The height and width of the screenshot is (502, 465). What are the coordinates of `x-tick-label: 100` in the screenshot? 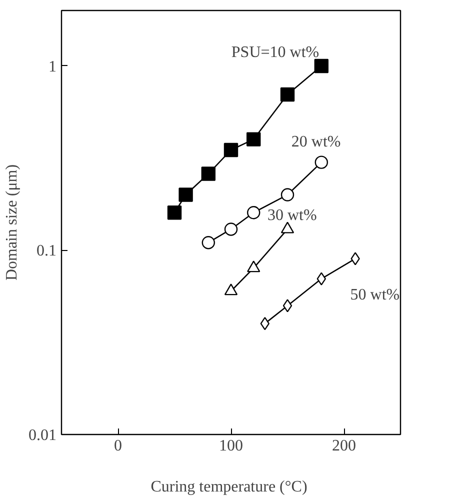 It's located at (231, 446).